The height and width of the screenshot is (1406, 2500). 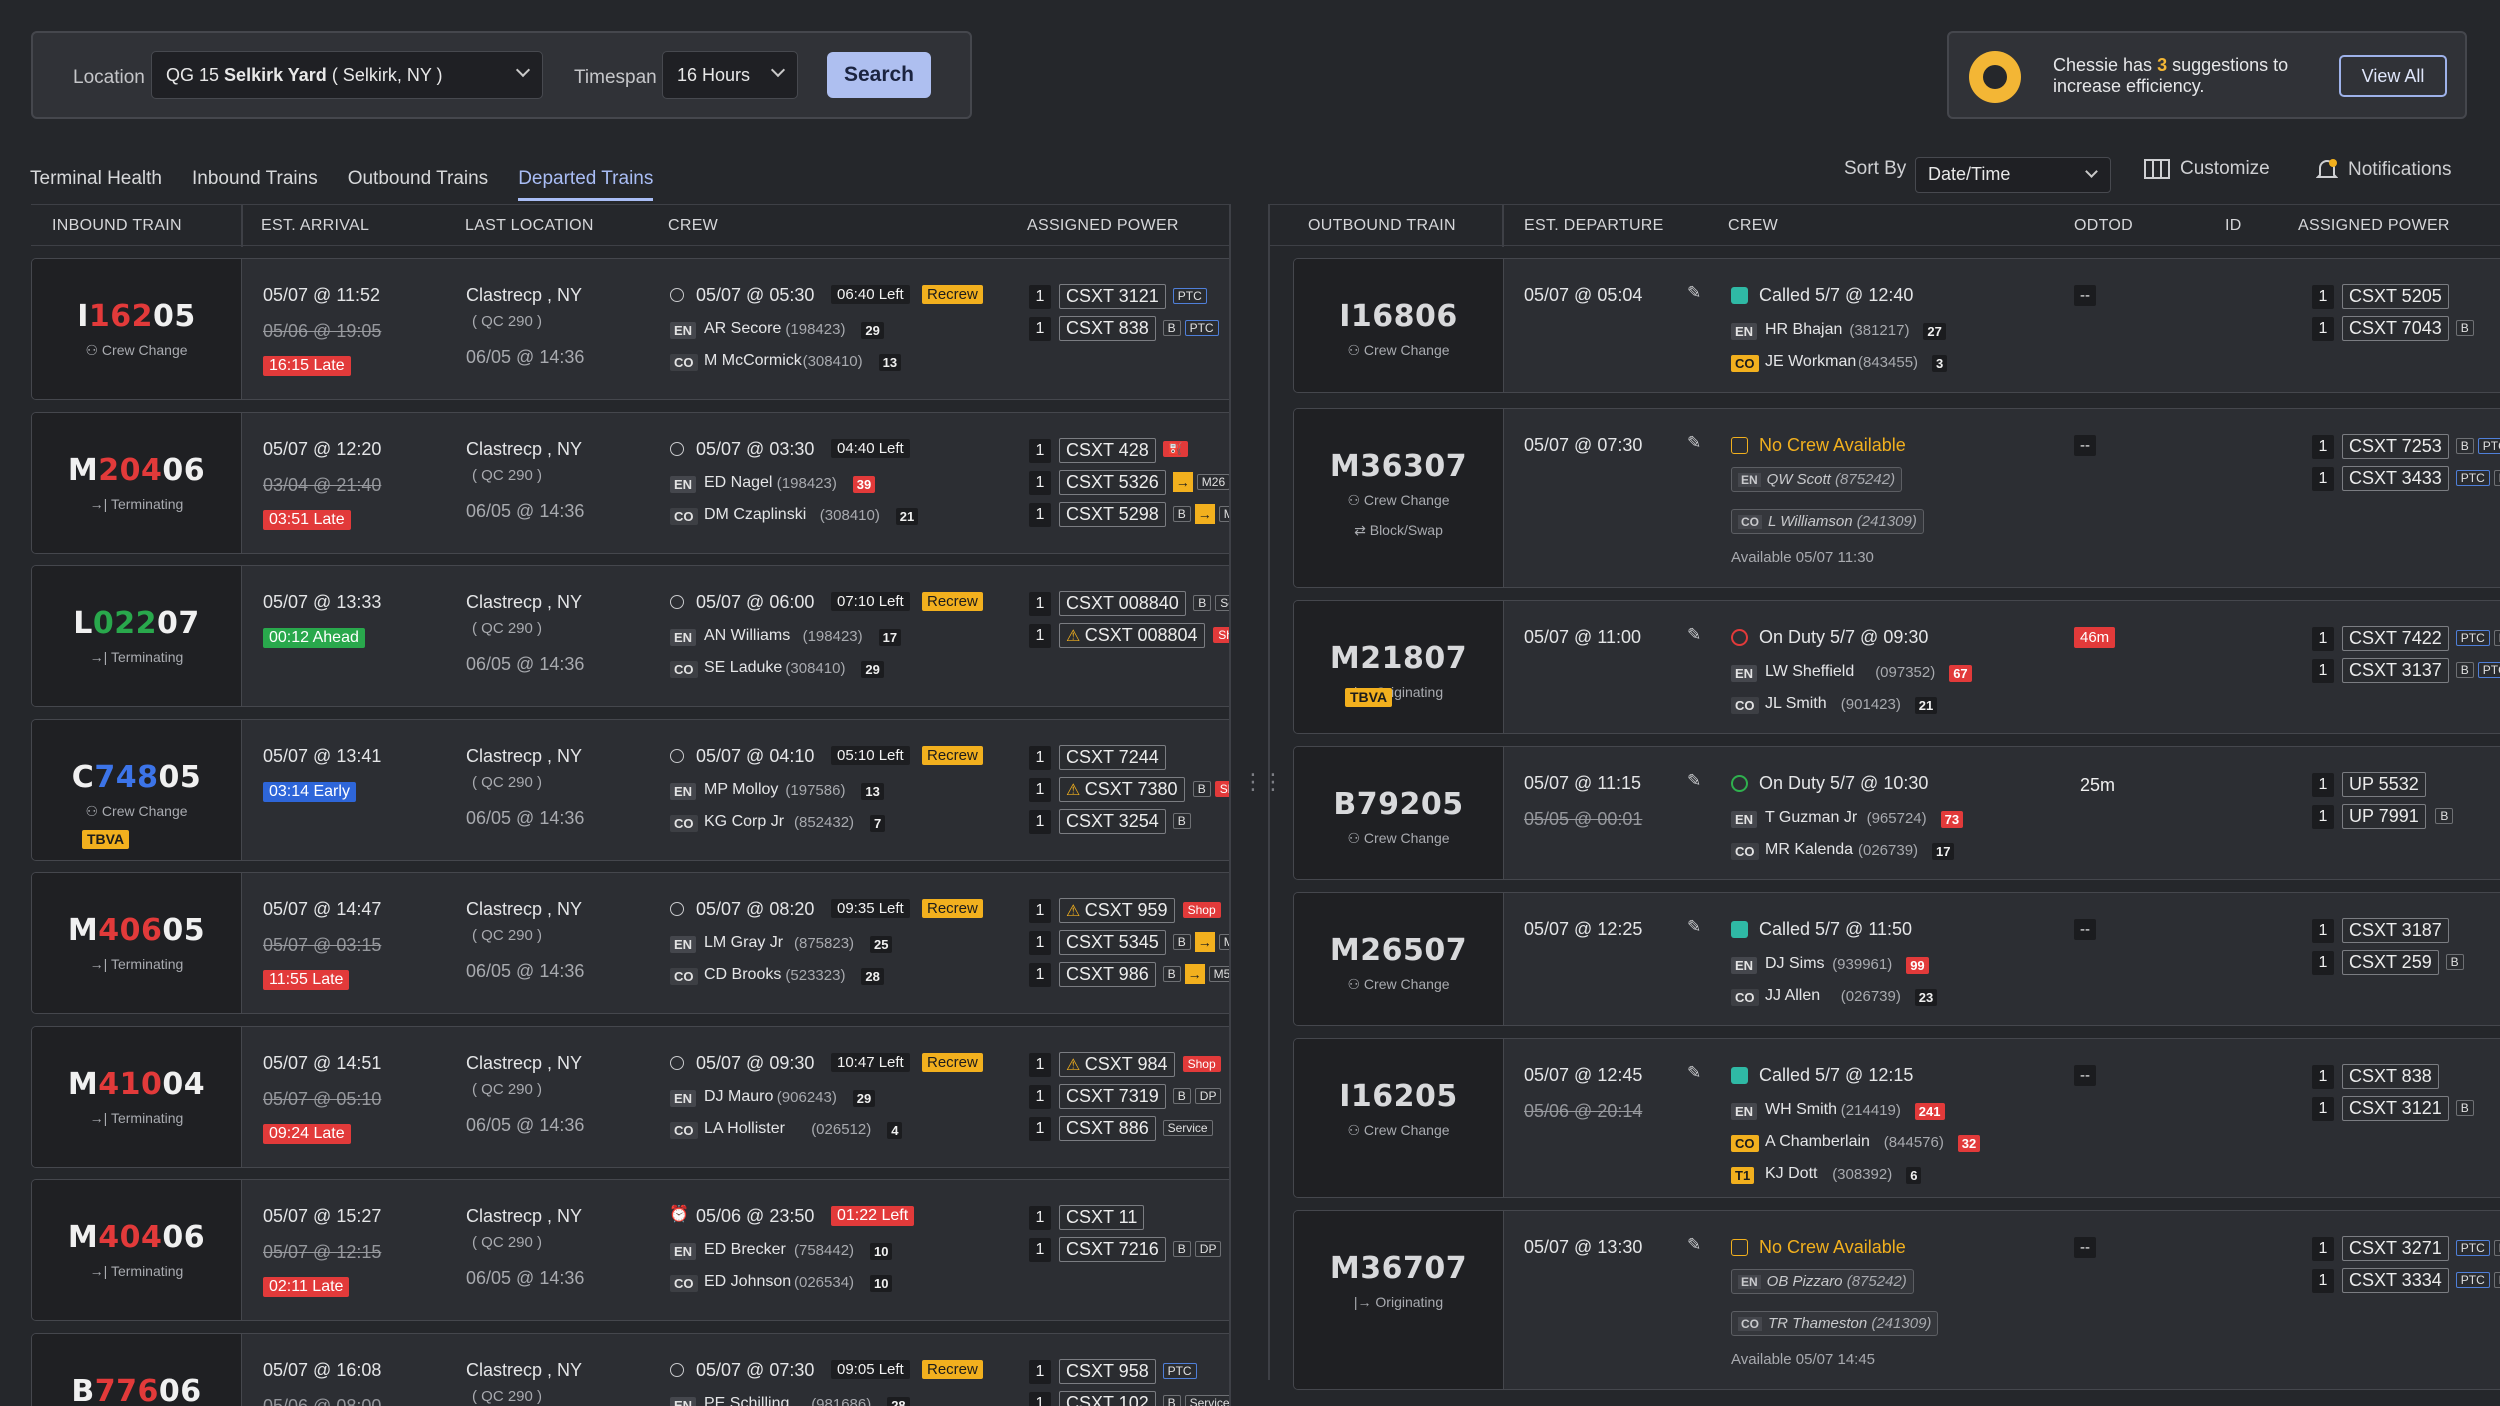 I want to click on locomotive-chip: CSXT 7244, so click(x=1112, y=757).